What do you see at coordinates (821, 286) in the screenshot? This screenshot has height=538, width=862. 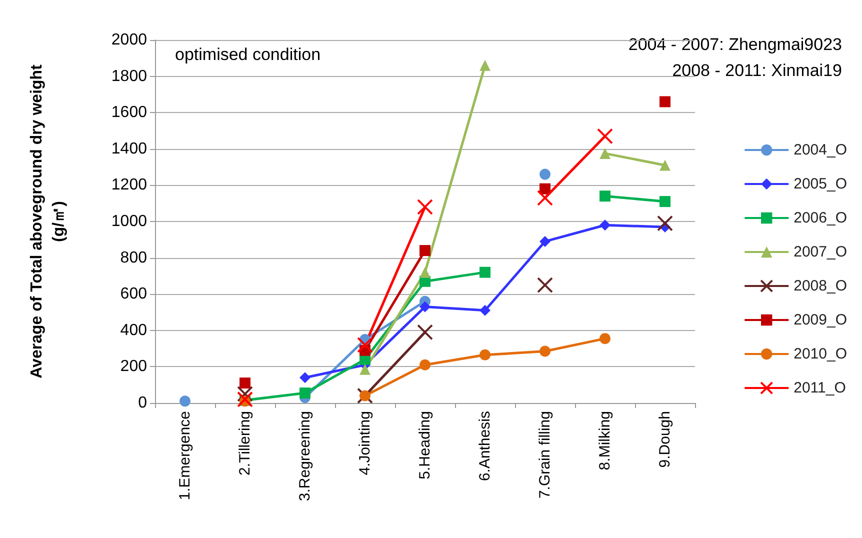 I see `legend-label: 2008_O` at bounding box center [821, 286].